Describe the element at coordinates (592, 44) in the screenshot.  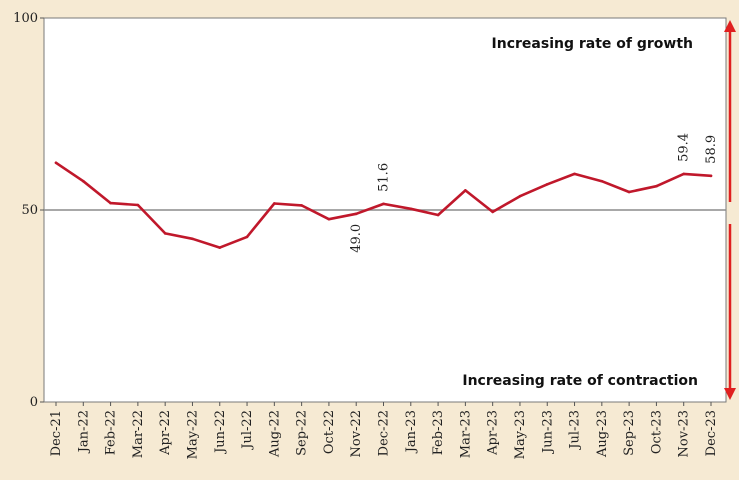
I see `growth-annotation: Increasing rate of growth` at that location.